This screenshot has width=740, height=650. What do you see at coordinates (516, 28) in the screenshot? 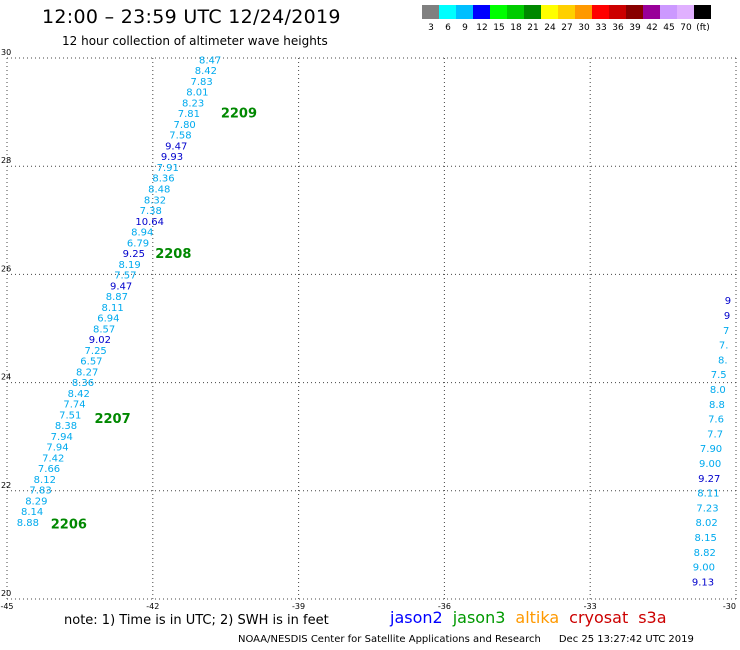
I see `color-scale-label: 18` at bounding box center [516, 28].